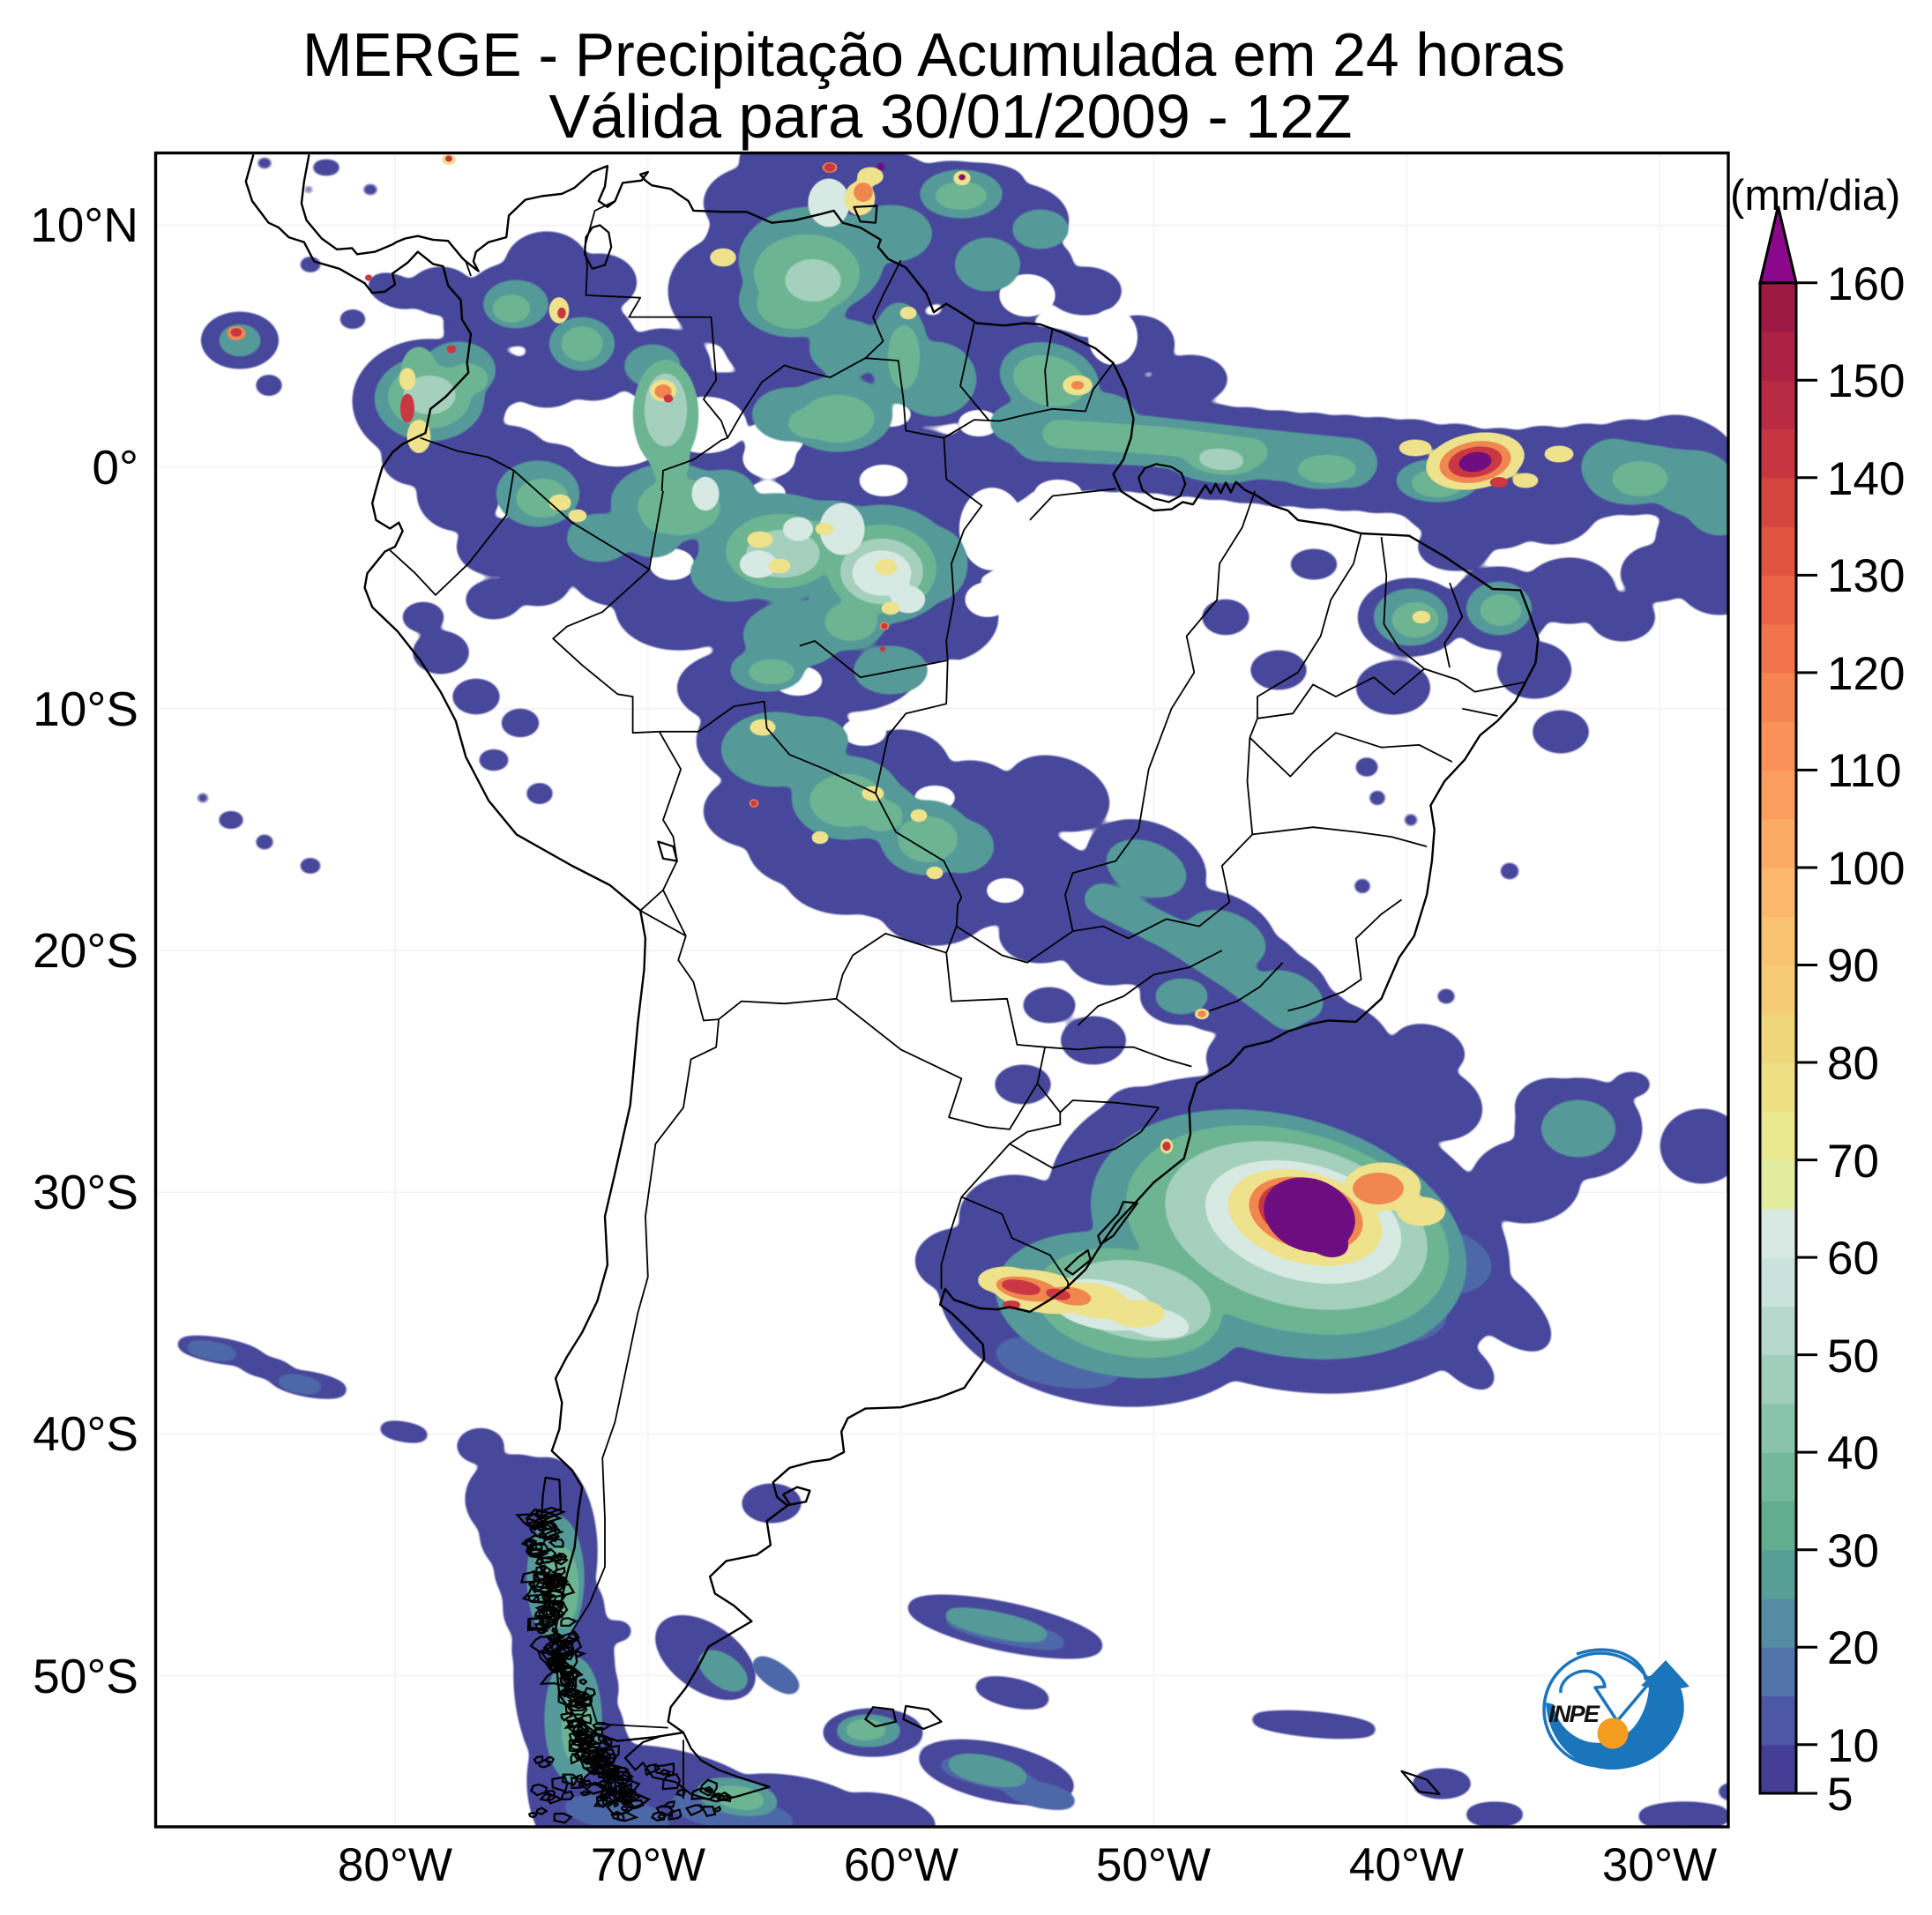 The width and height of the screenshot is (1932, 1915). What do you see at coordinates (648, 1865) in the screenshot?
I see `svg-text: 70°W` at bounding box center [648, 1865].